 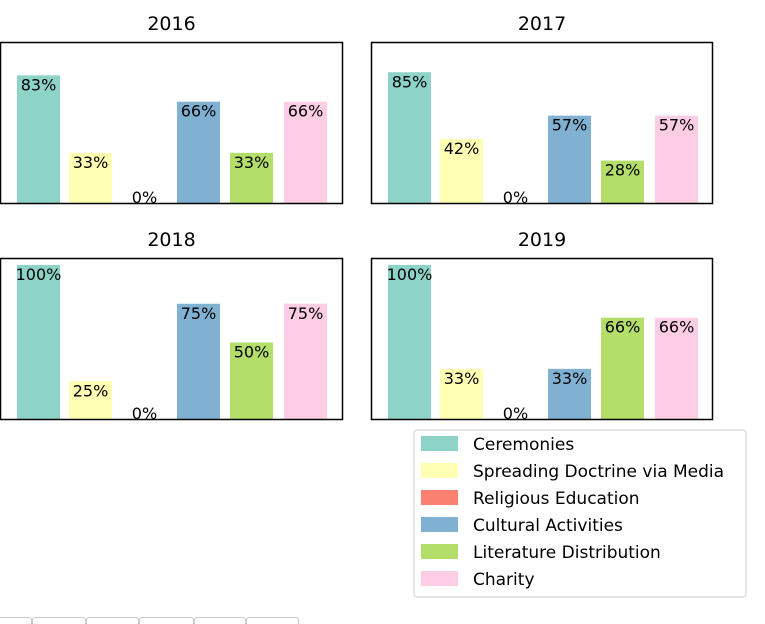 I want to click on data-label: 85%, so click(x=410, y=81).